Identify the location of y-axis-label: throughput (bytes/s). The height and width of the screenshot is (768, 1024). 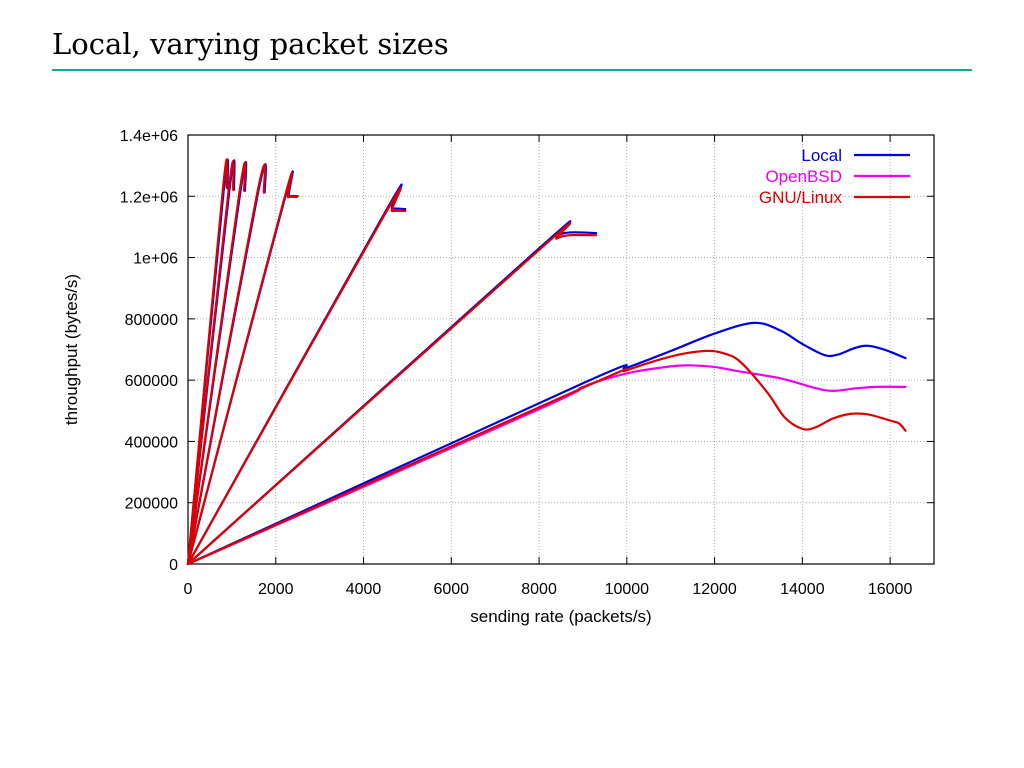
(71, 349).